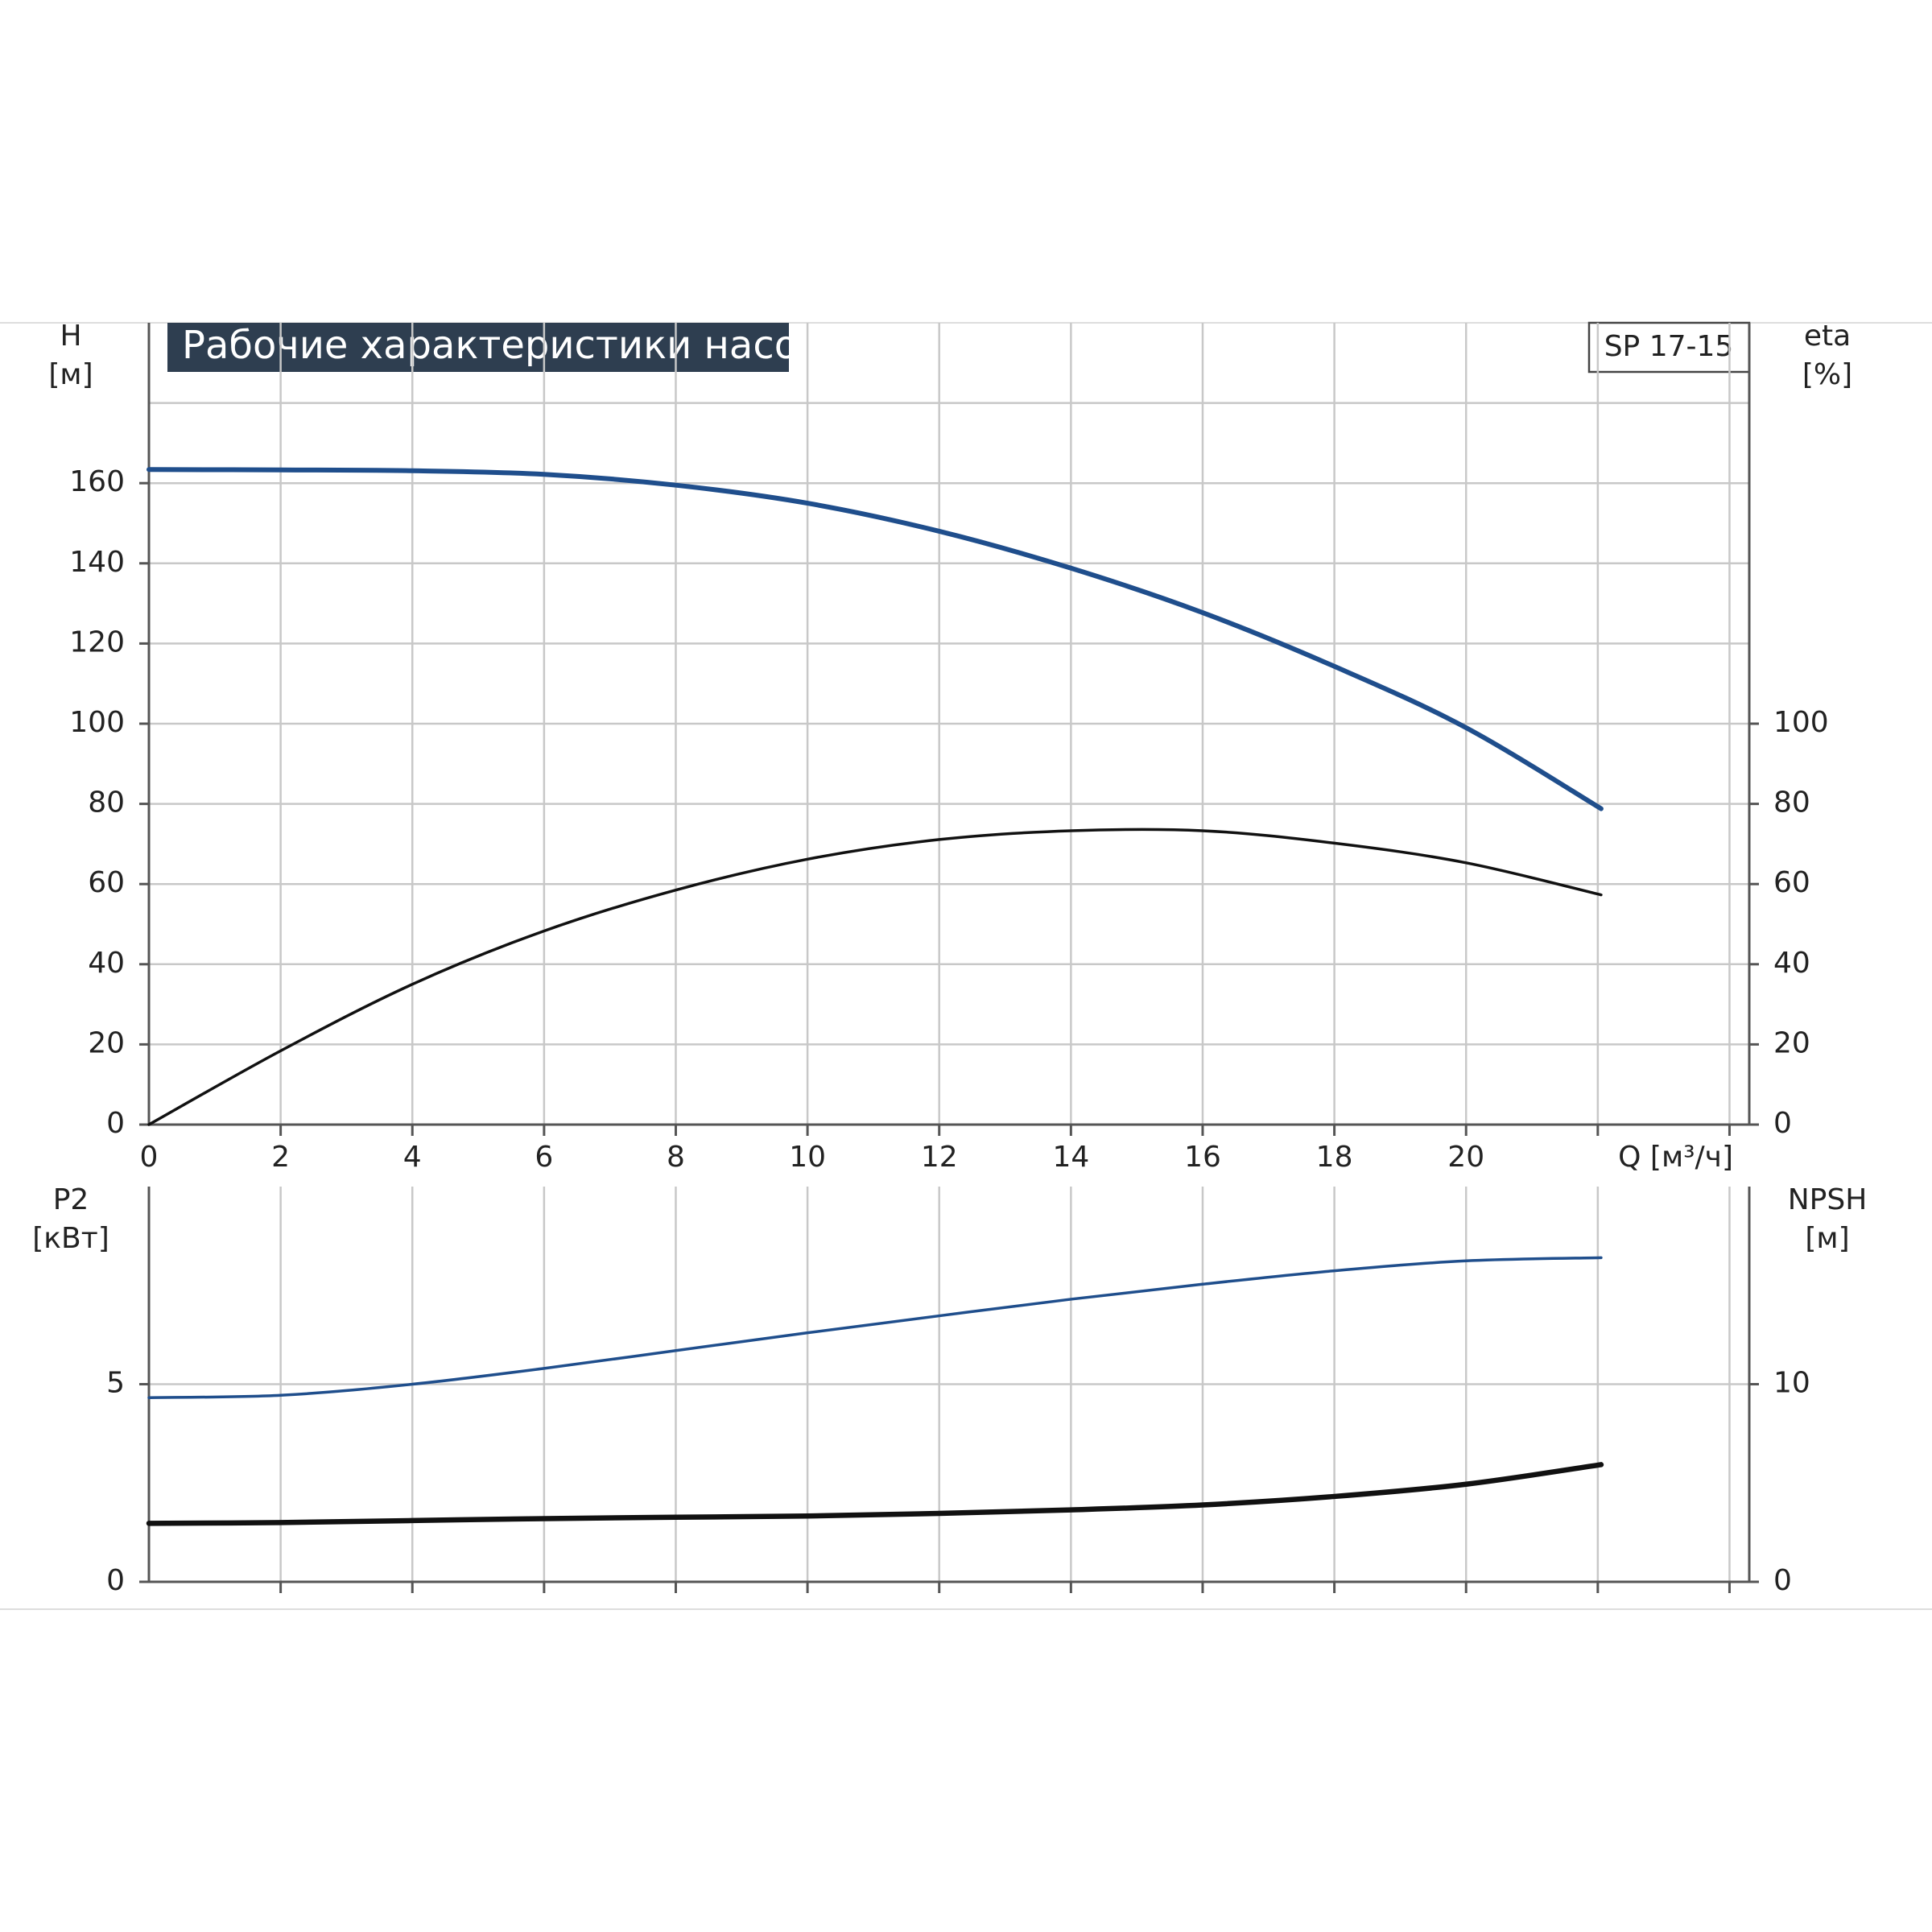 Image resolution: width=1932 pixels, height=1932 pixels. Describe the element at coordinates (1675, 1157) in the screenshot. I see `x-axis-label: Q [м³/ч]` at that location.